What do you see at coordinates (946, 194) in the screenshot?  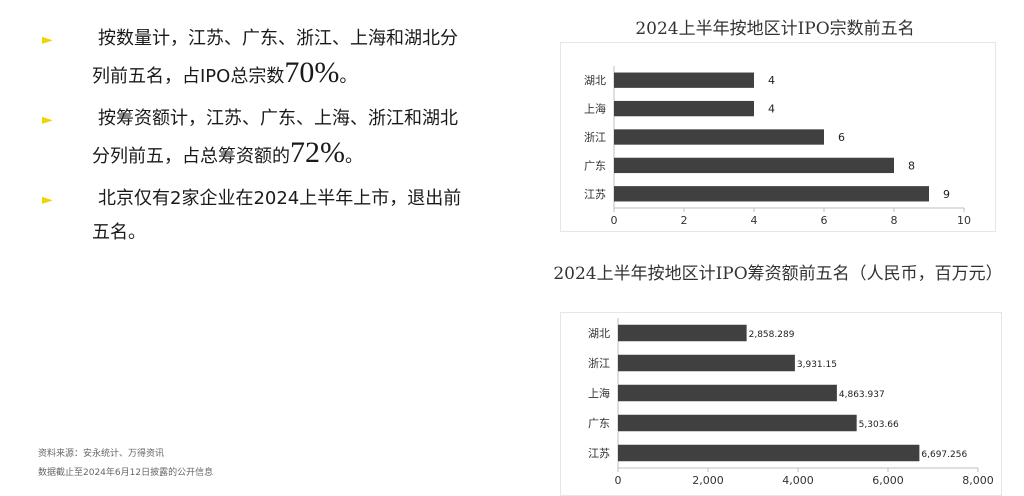 I see `chart1-value-label: 9` at bounding box center [946, 194].